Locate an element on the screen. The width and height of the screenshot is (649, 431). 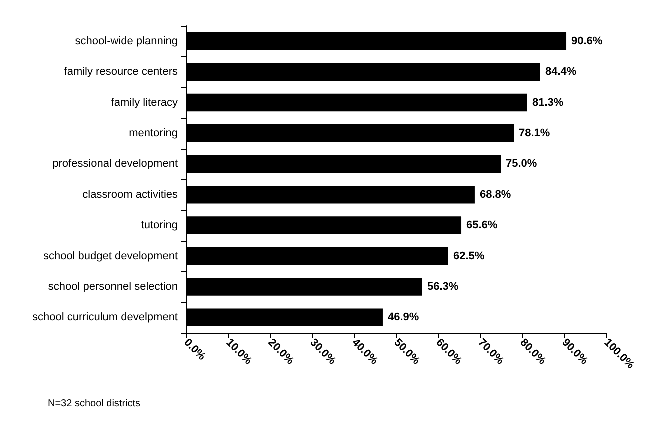
data-label: 68.8% is located at coordinates (496, 194).